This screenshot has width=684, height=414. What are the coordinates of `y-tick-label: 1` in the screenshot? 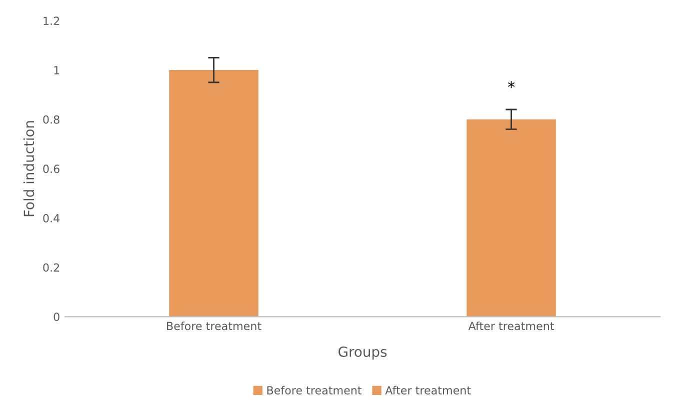 It's located at (57, 70).